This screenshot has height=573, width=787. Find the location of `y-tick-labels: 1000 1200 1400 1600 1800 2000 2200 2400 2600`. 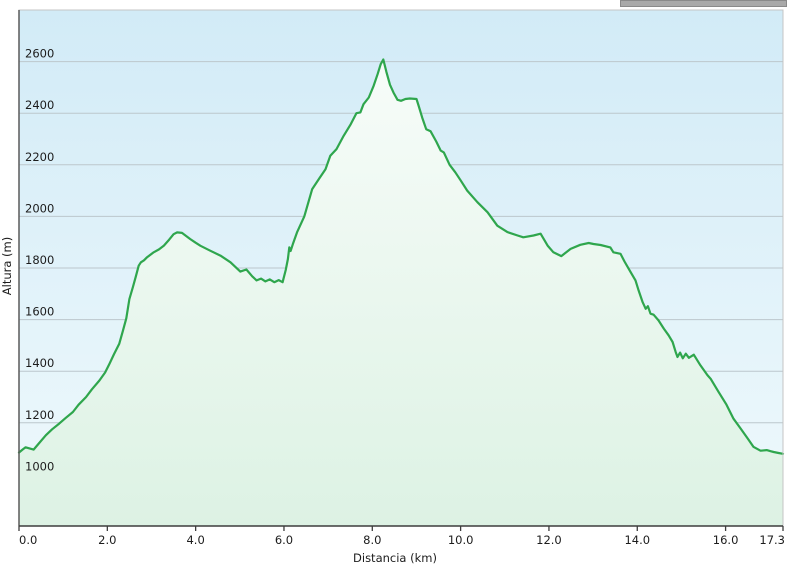

y-tick-labels: 1000 1200 1400 1600 1800 2000 2200 2400 2600 is located at coordinates (39, 260).